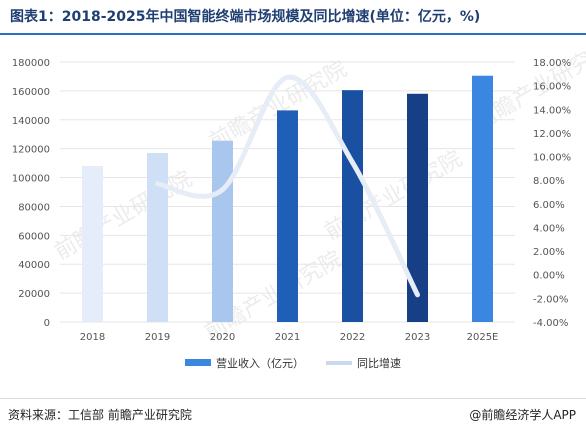 The image size is (586, 433). What do you see at coordinates (550, 299) in the screenshot?
I see `right-tick-label: -2.00%` at bounding box center [550, 299].